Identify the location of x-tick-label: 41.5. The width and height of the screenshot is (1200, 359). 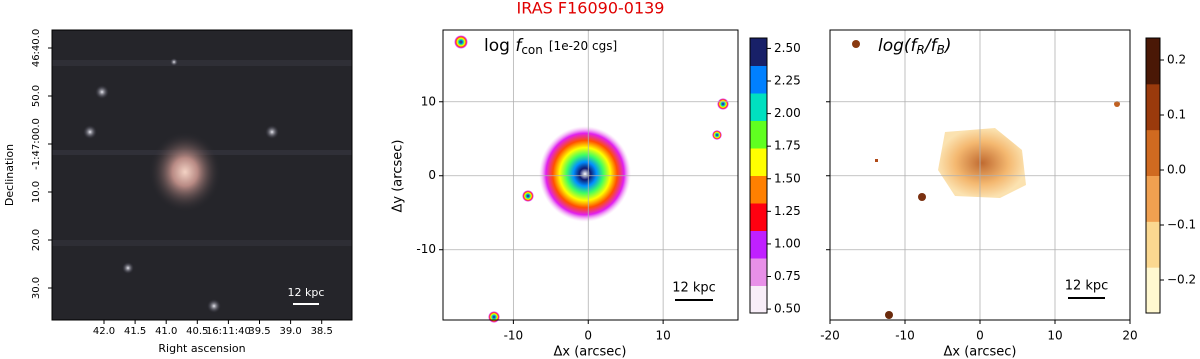
(135, 331).